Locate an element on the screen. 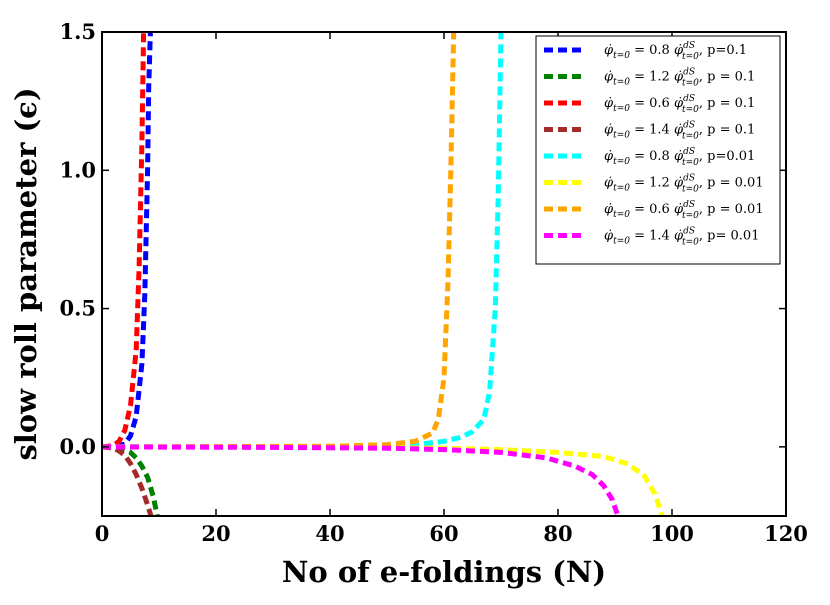 This screenshot has height=605, width=830. legend-entry-5: φ̇t=0 = 0.8 φ̇dS t=0, p=0.01 is located at coordinates (679, 157).